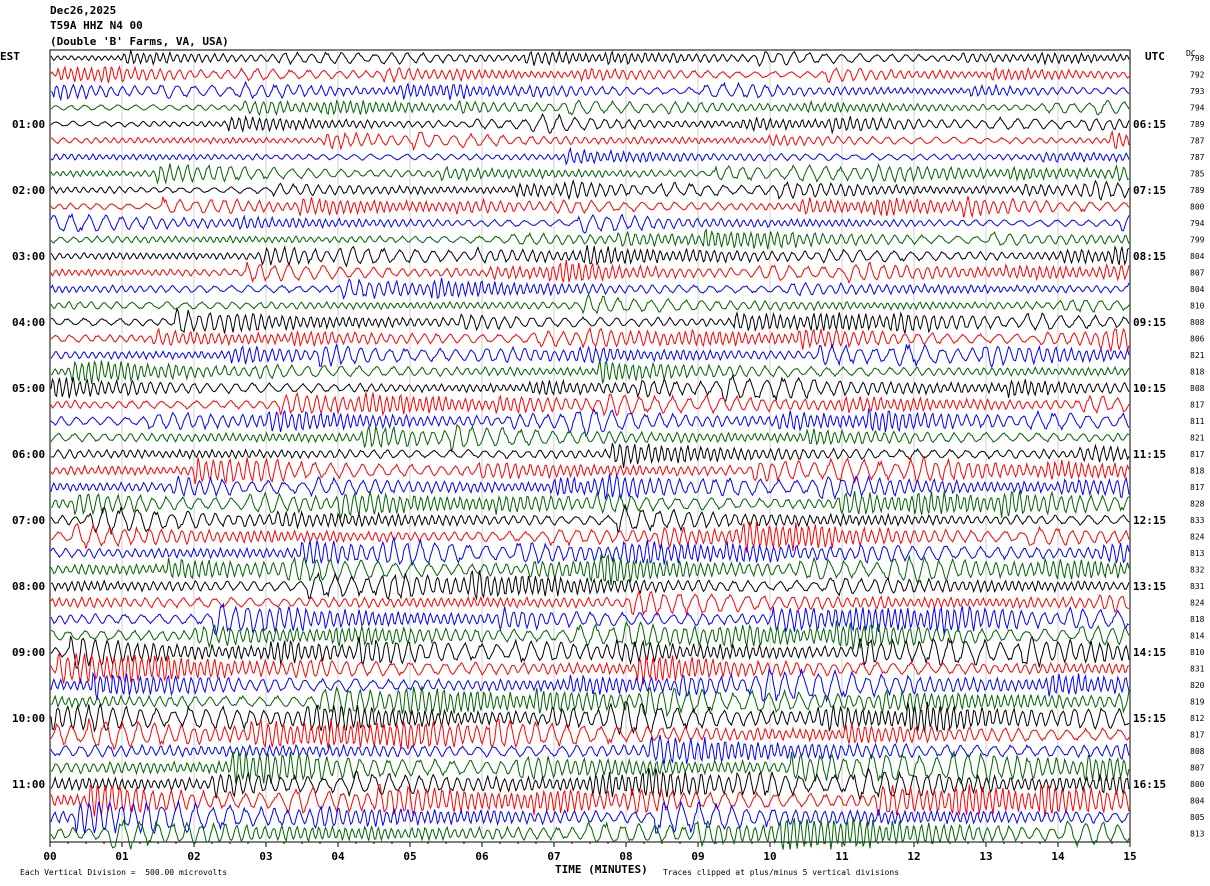 Image resolution: width=1210 pixels, height=886 pixels. I want to click on right-timezone-label: UTC, so click(1155, 56).